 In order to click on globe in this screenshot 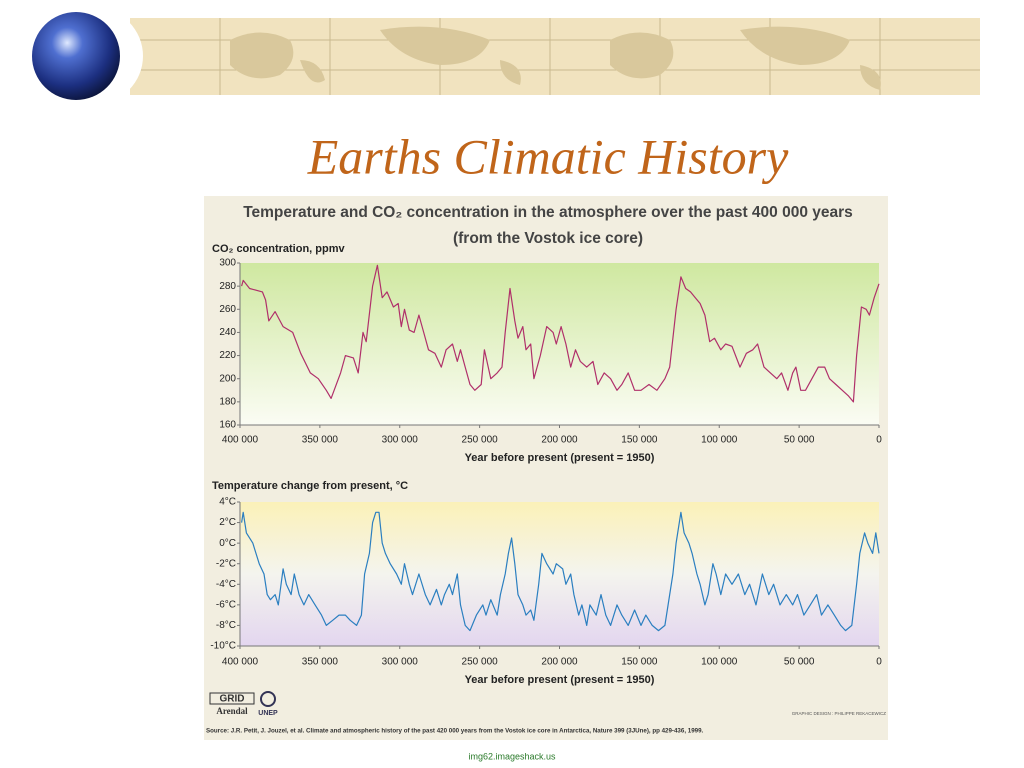, I will do `click(76, 56)`.